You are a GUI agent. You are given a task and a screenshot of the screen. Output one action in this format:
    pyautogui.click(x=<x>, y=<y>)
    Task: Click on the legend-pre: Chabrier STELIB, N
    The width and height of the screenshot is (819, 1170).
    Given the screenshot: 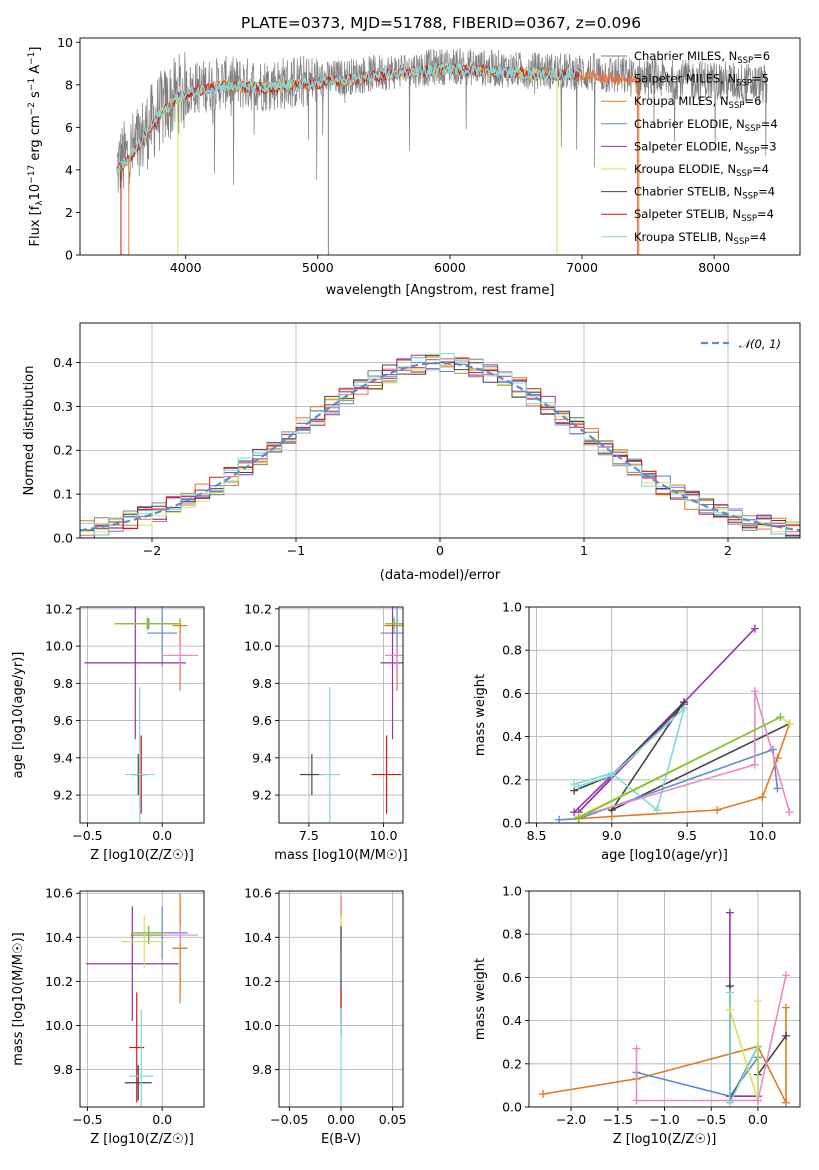 What is the action you would take?
    pyautogui.click(x=688, y=192)
    